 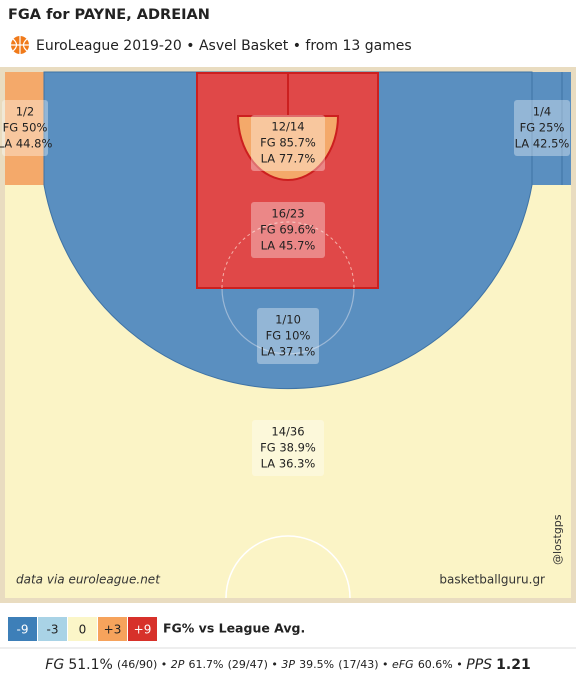 I want to click on title: FGA for PAYNE, ADREIAN, so click(x=109, y=15).